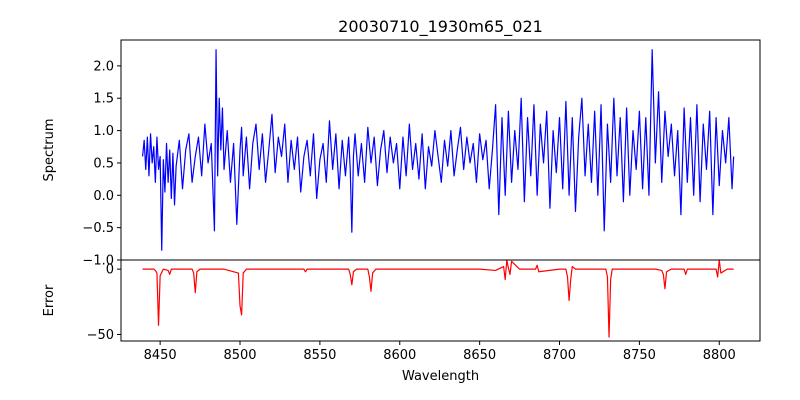  Describe the element at coordinates (103, 66) in the screenshot. I see `spectrum-y-tick-label: 2.0` at that location.